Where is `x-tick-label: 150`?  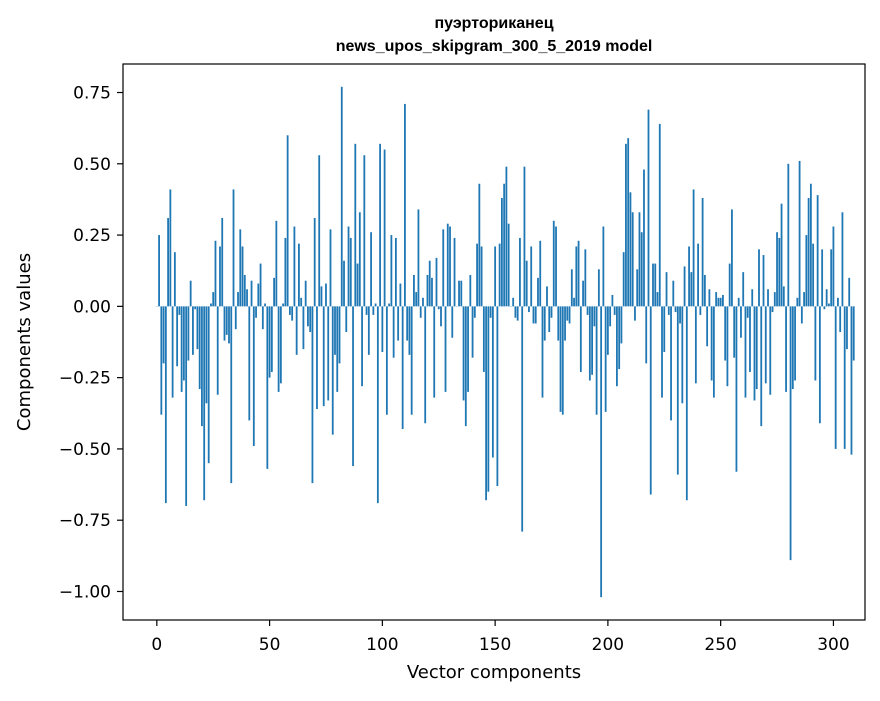 x-tick-label: 150 is located at coordinates (495, 645).